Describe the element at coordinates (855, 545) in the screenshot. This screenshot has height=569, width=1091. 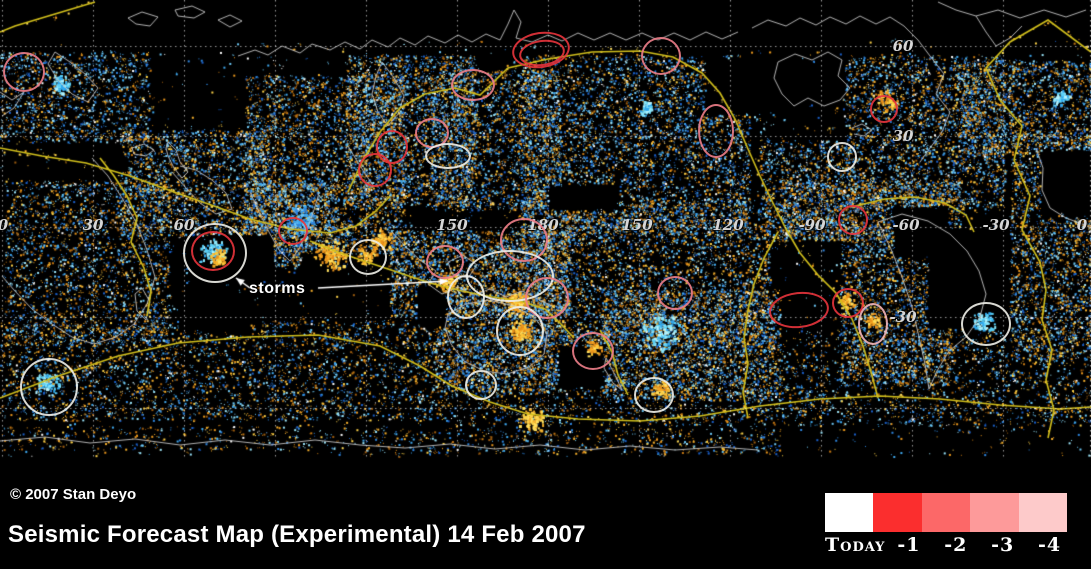
I see `legend-label: Today` at that location.